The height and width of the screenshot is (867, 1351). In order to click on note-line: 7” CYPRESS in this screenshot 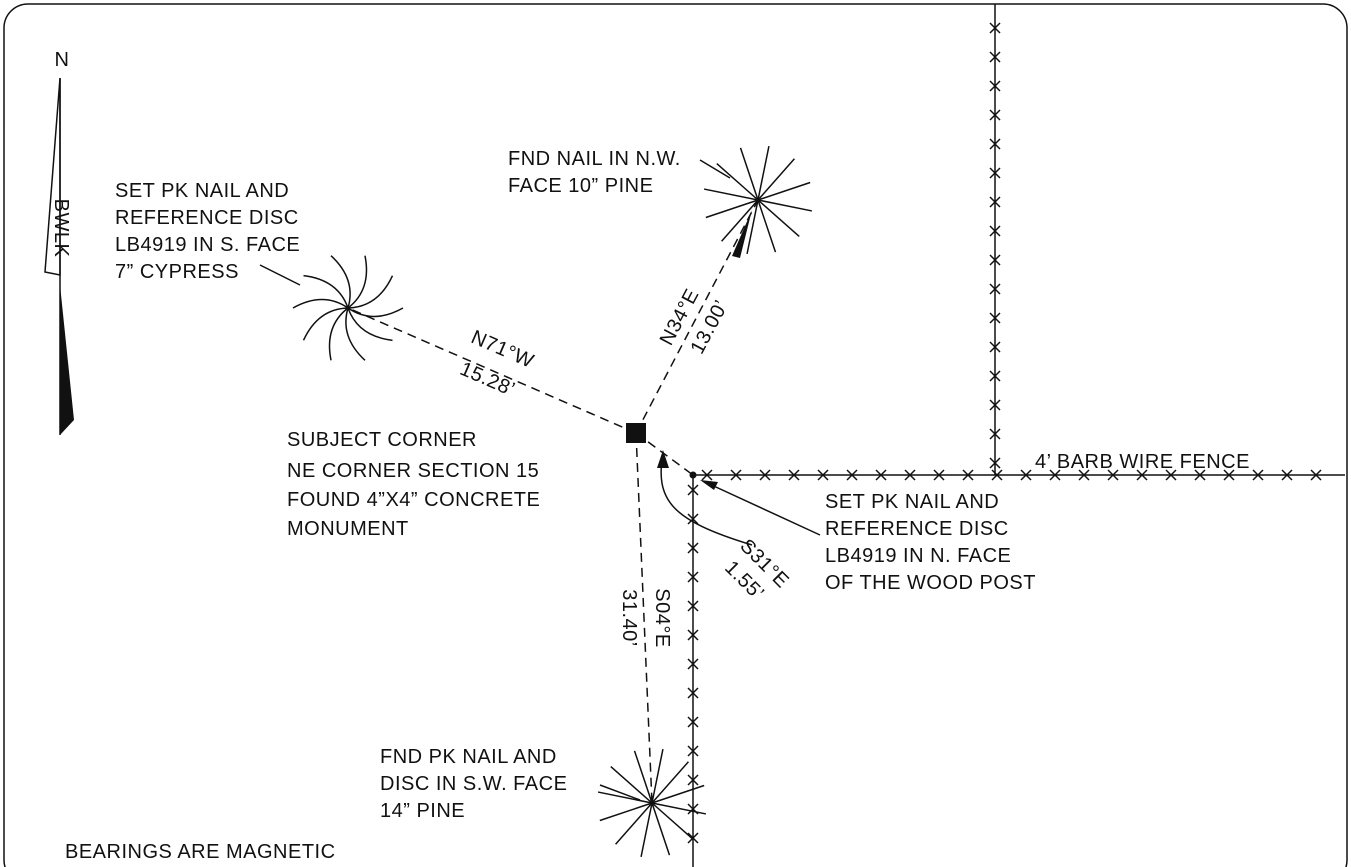, I will do `click(177, 272)`.